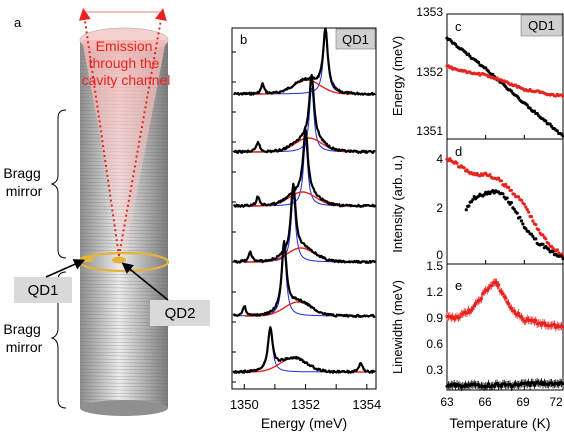 This screenshot has height=436, width=564. Describe the element at coordinates (429, 12) in the screenshot. I see `panel-c-ytick-1353: 1353` at that location.